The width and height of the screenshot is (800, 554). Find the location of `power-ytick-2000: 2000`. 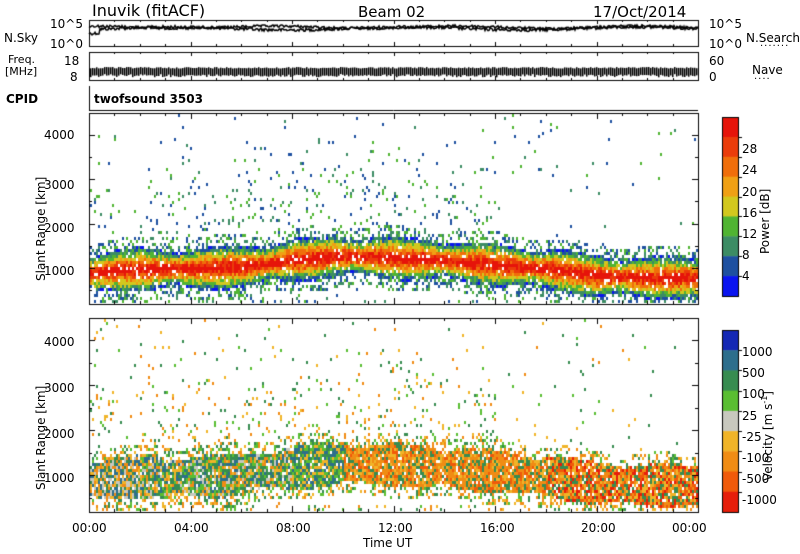

power-ytick-2000: 2000 is located at coordinates (59, 228).